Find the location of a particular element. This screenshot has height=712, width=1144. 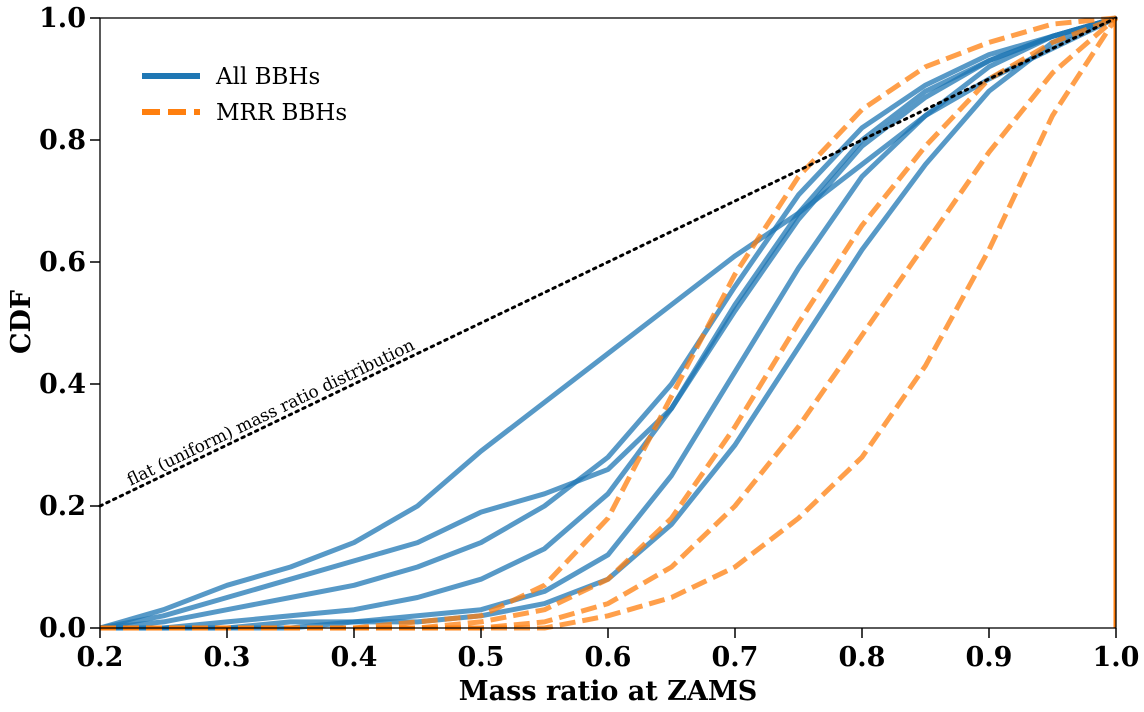

x-tick-label: 0.8 is located at coordinates (862, 657).